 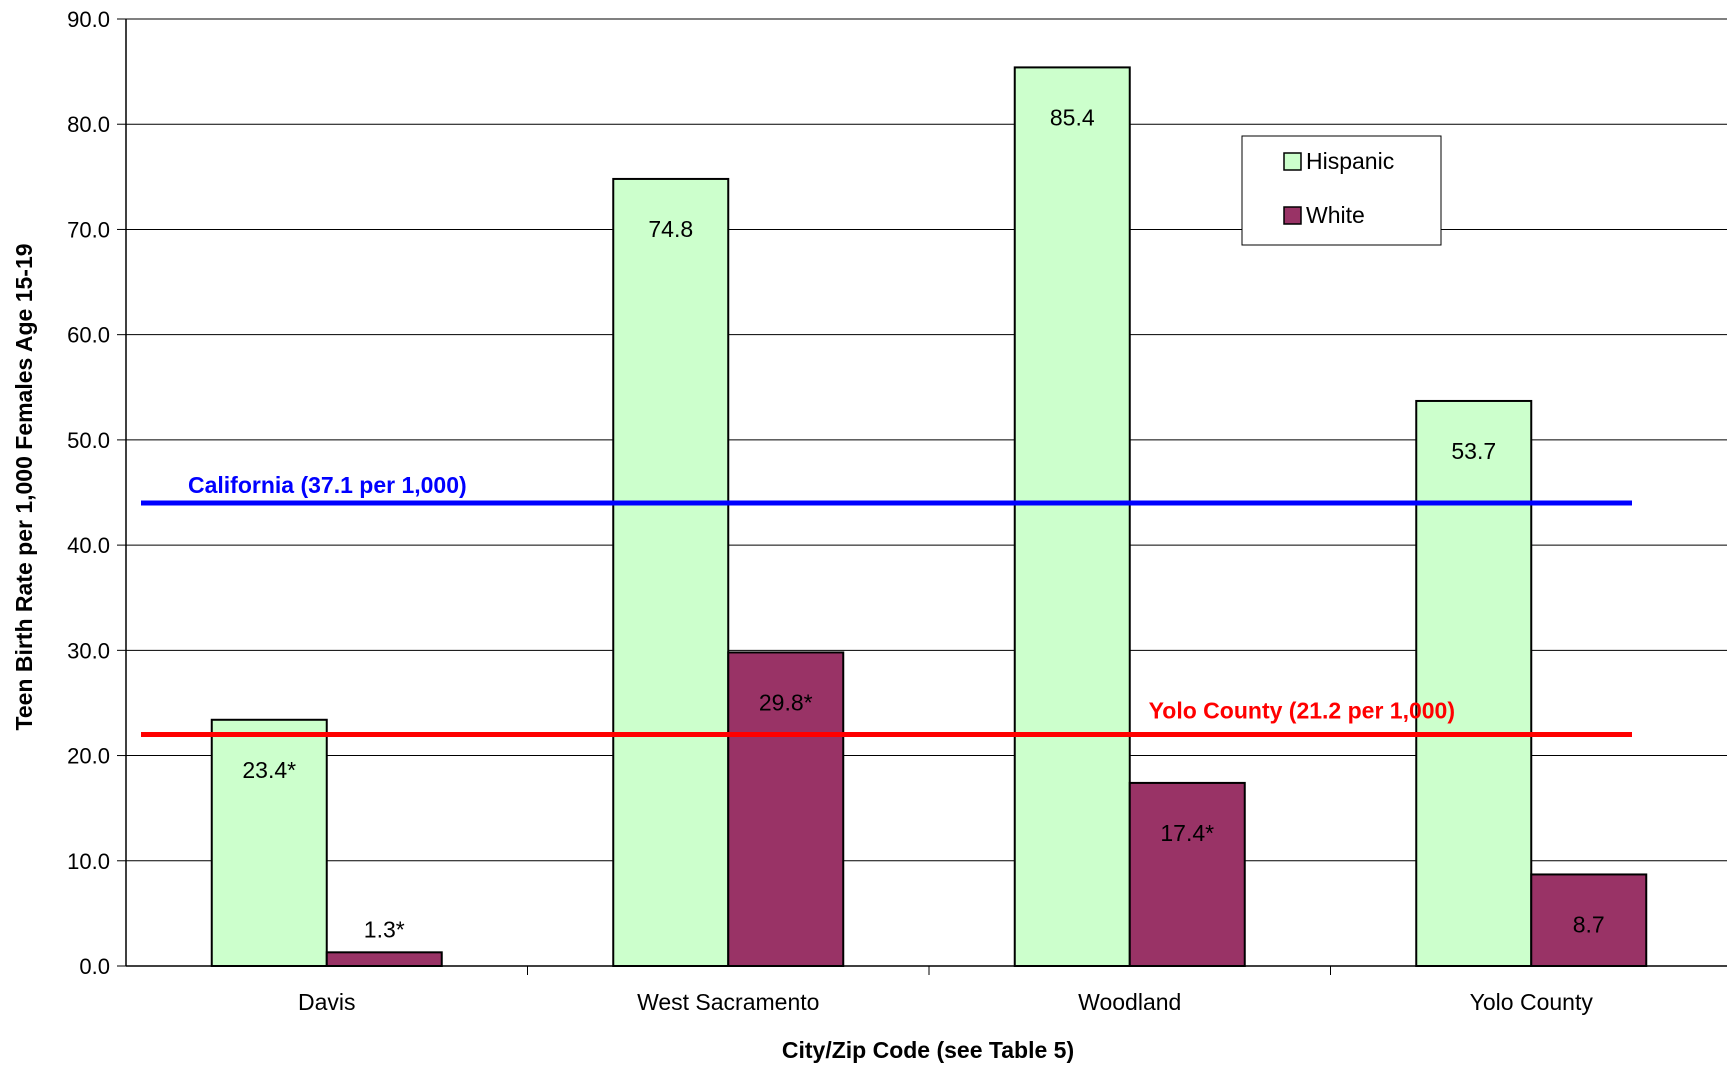 I want to click on data-label: 1.3*, so click(x=384, y=929).